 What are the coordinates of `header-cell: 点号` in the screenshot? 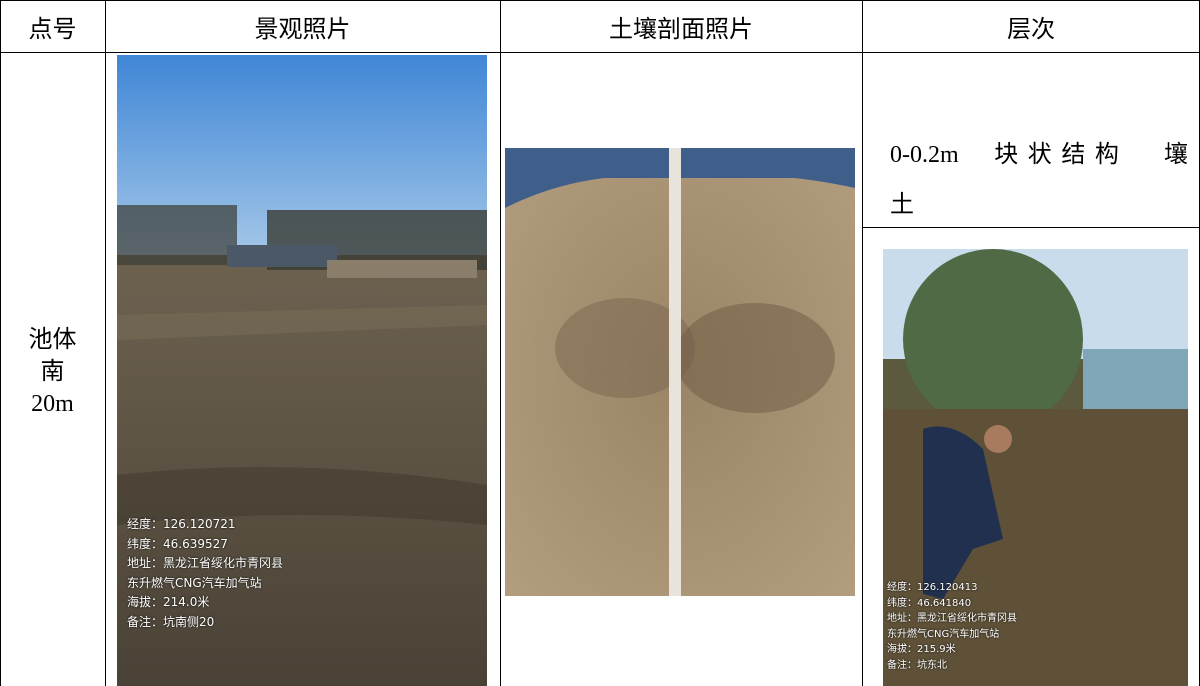 It's located at (52, 29).